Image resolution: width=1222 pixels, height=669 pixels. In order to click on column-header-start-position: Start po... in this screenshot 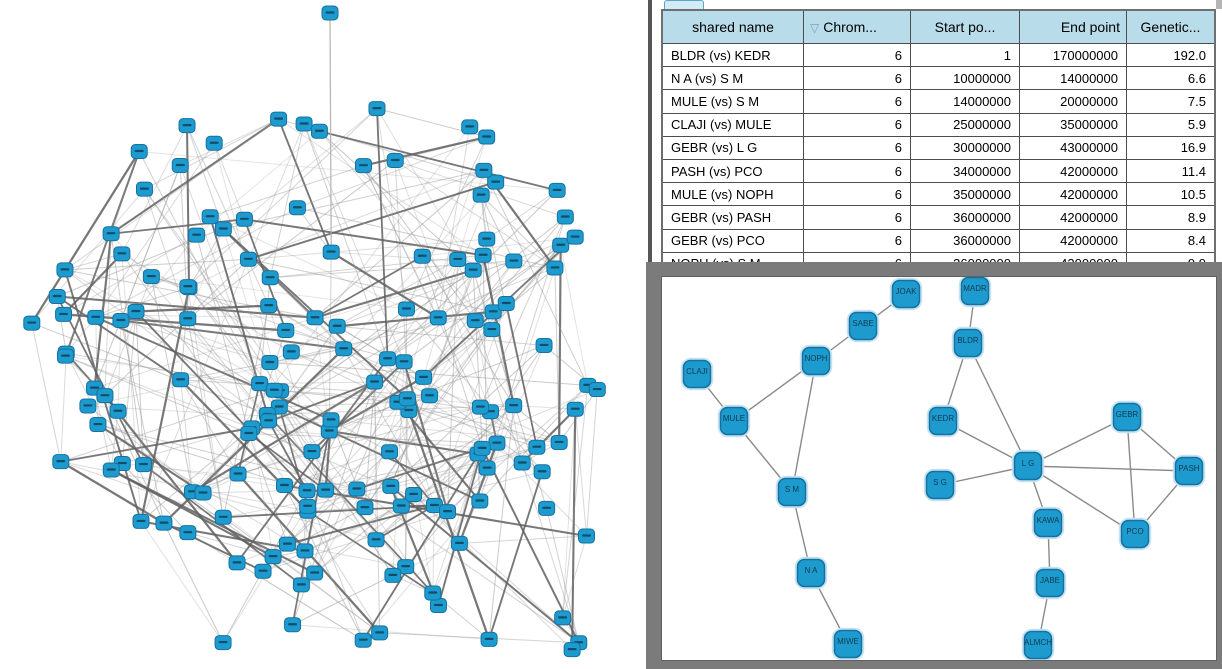, I will do `click(965, 27)`.